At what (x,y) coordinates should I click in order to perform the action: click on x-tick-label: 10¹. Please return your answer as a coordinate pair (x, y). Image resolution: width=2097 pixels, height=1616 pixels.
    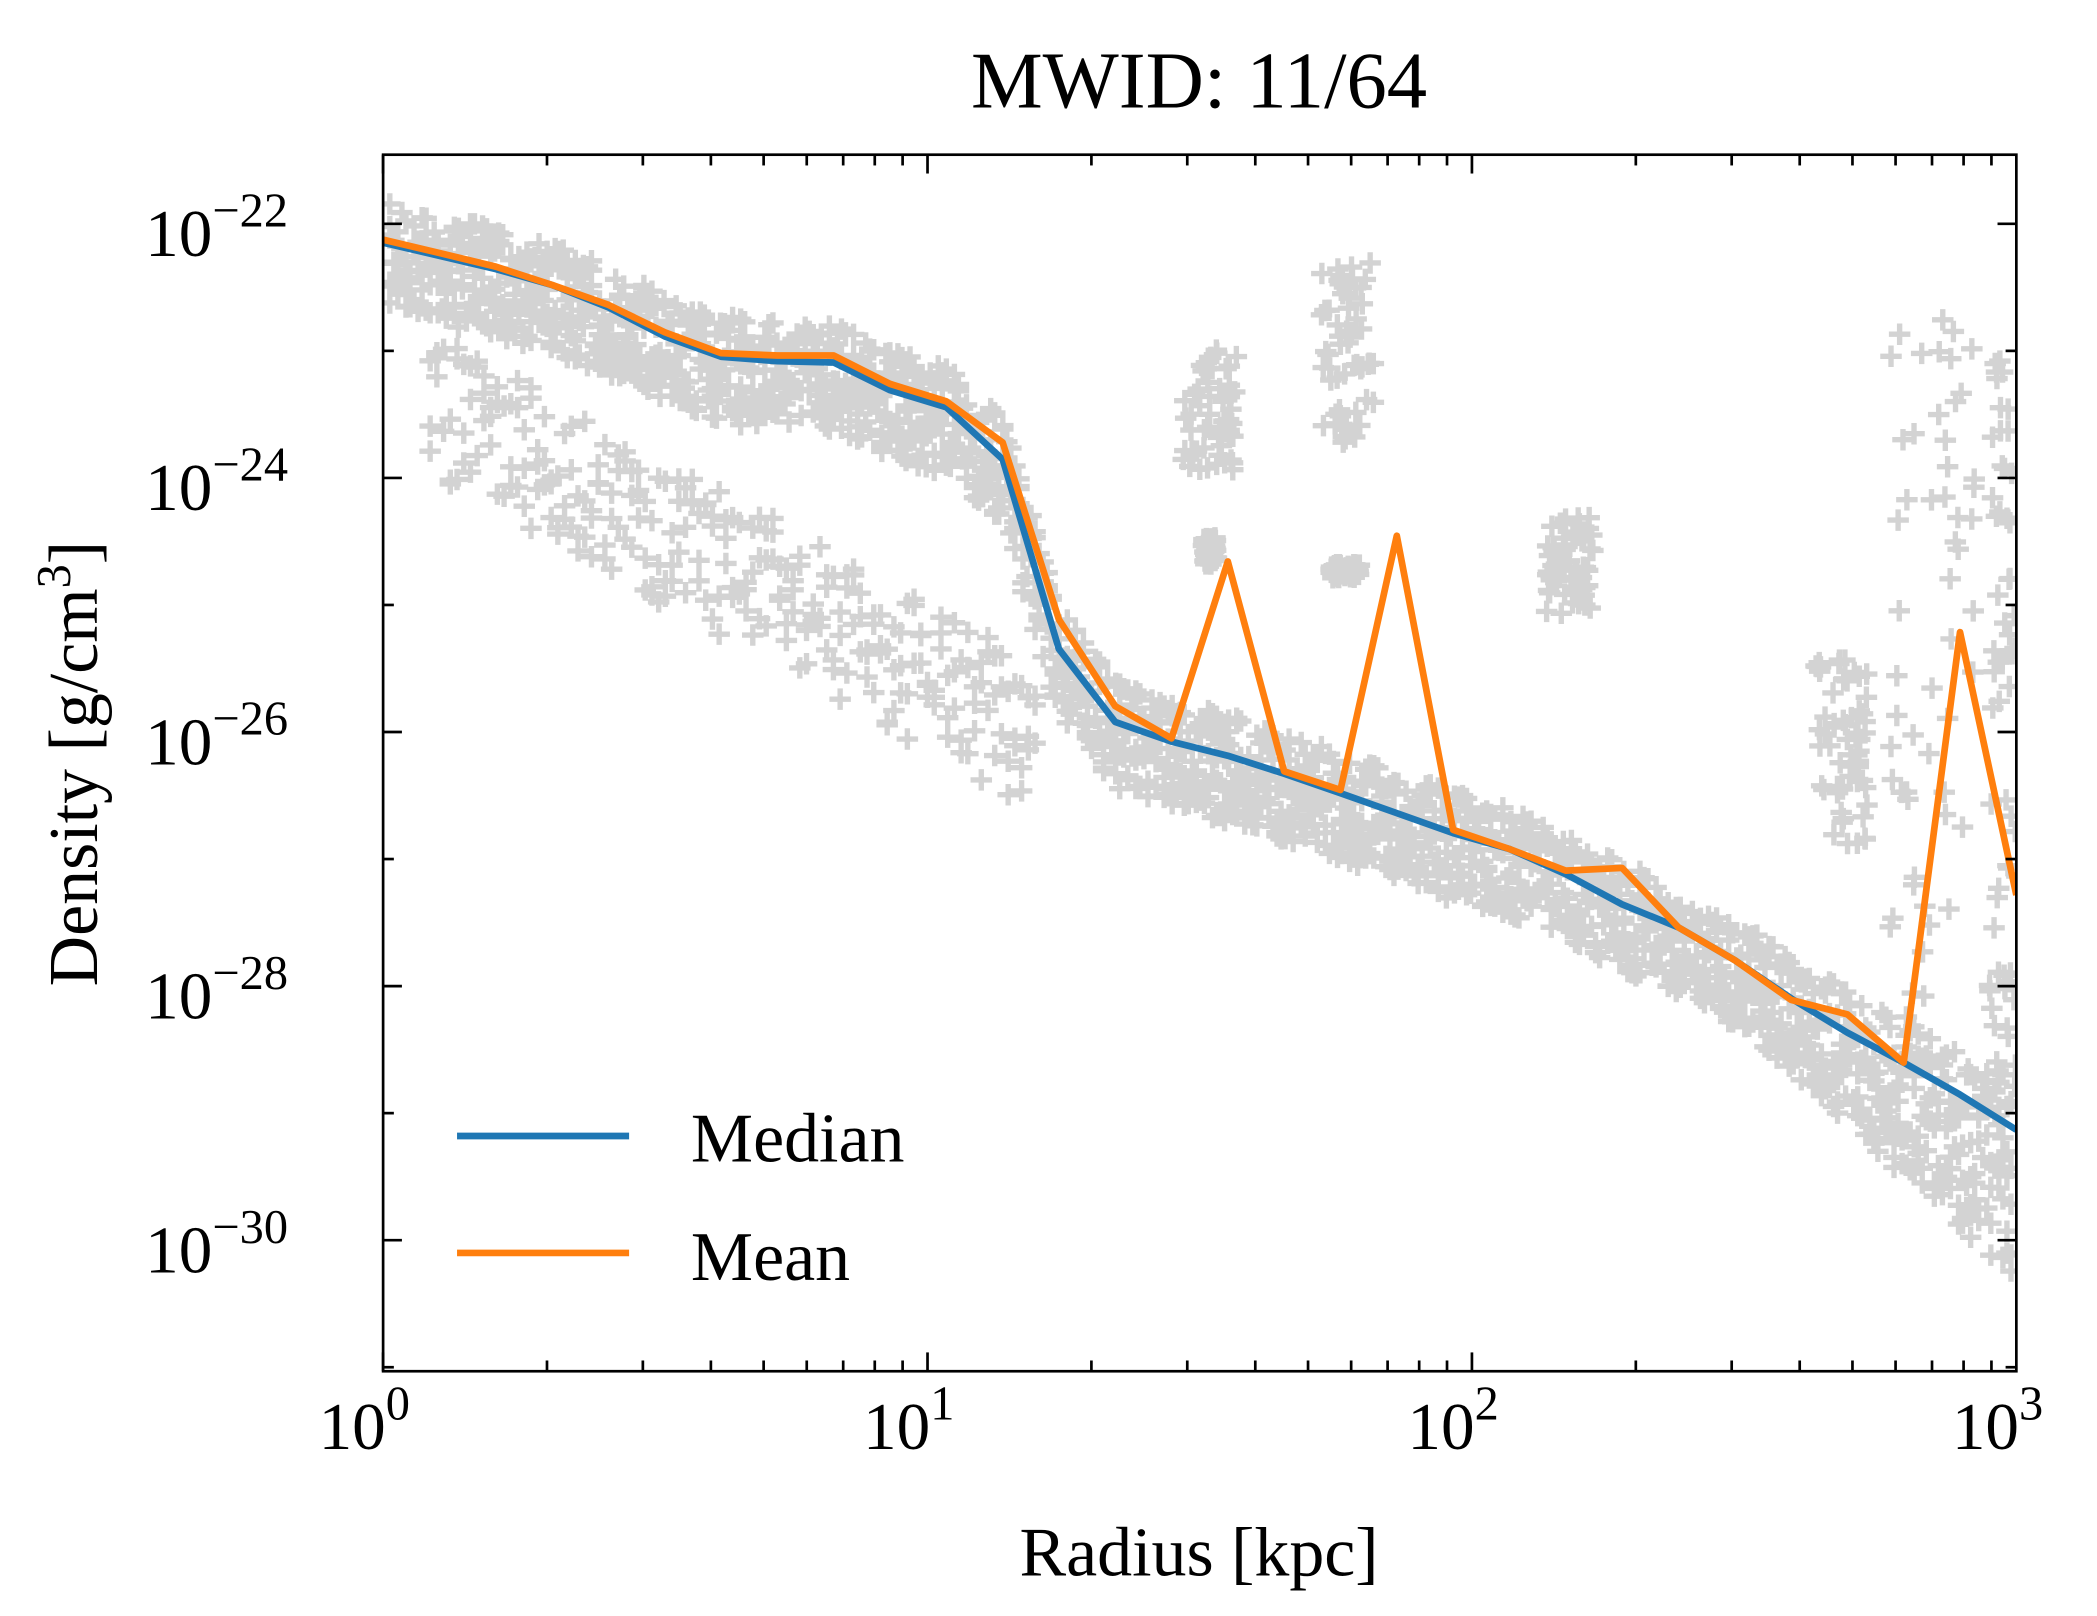
    Looking at the image, I should click on (908, 1421).